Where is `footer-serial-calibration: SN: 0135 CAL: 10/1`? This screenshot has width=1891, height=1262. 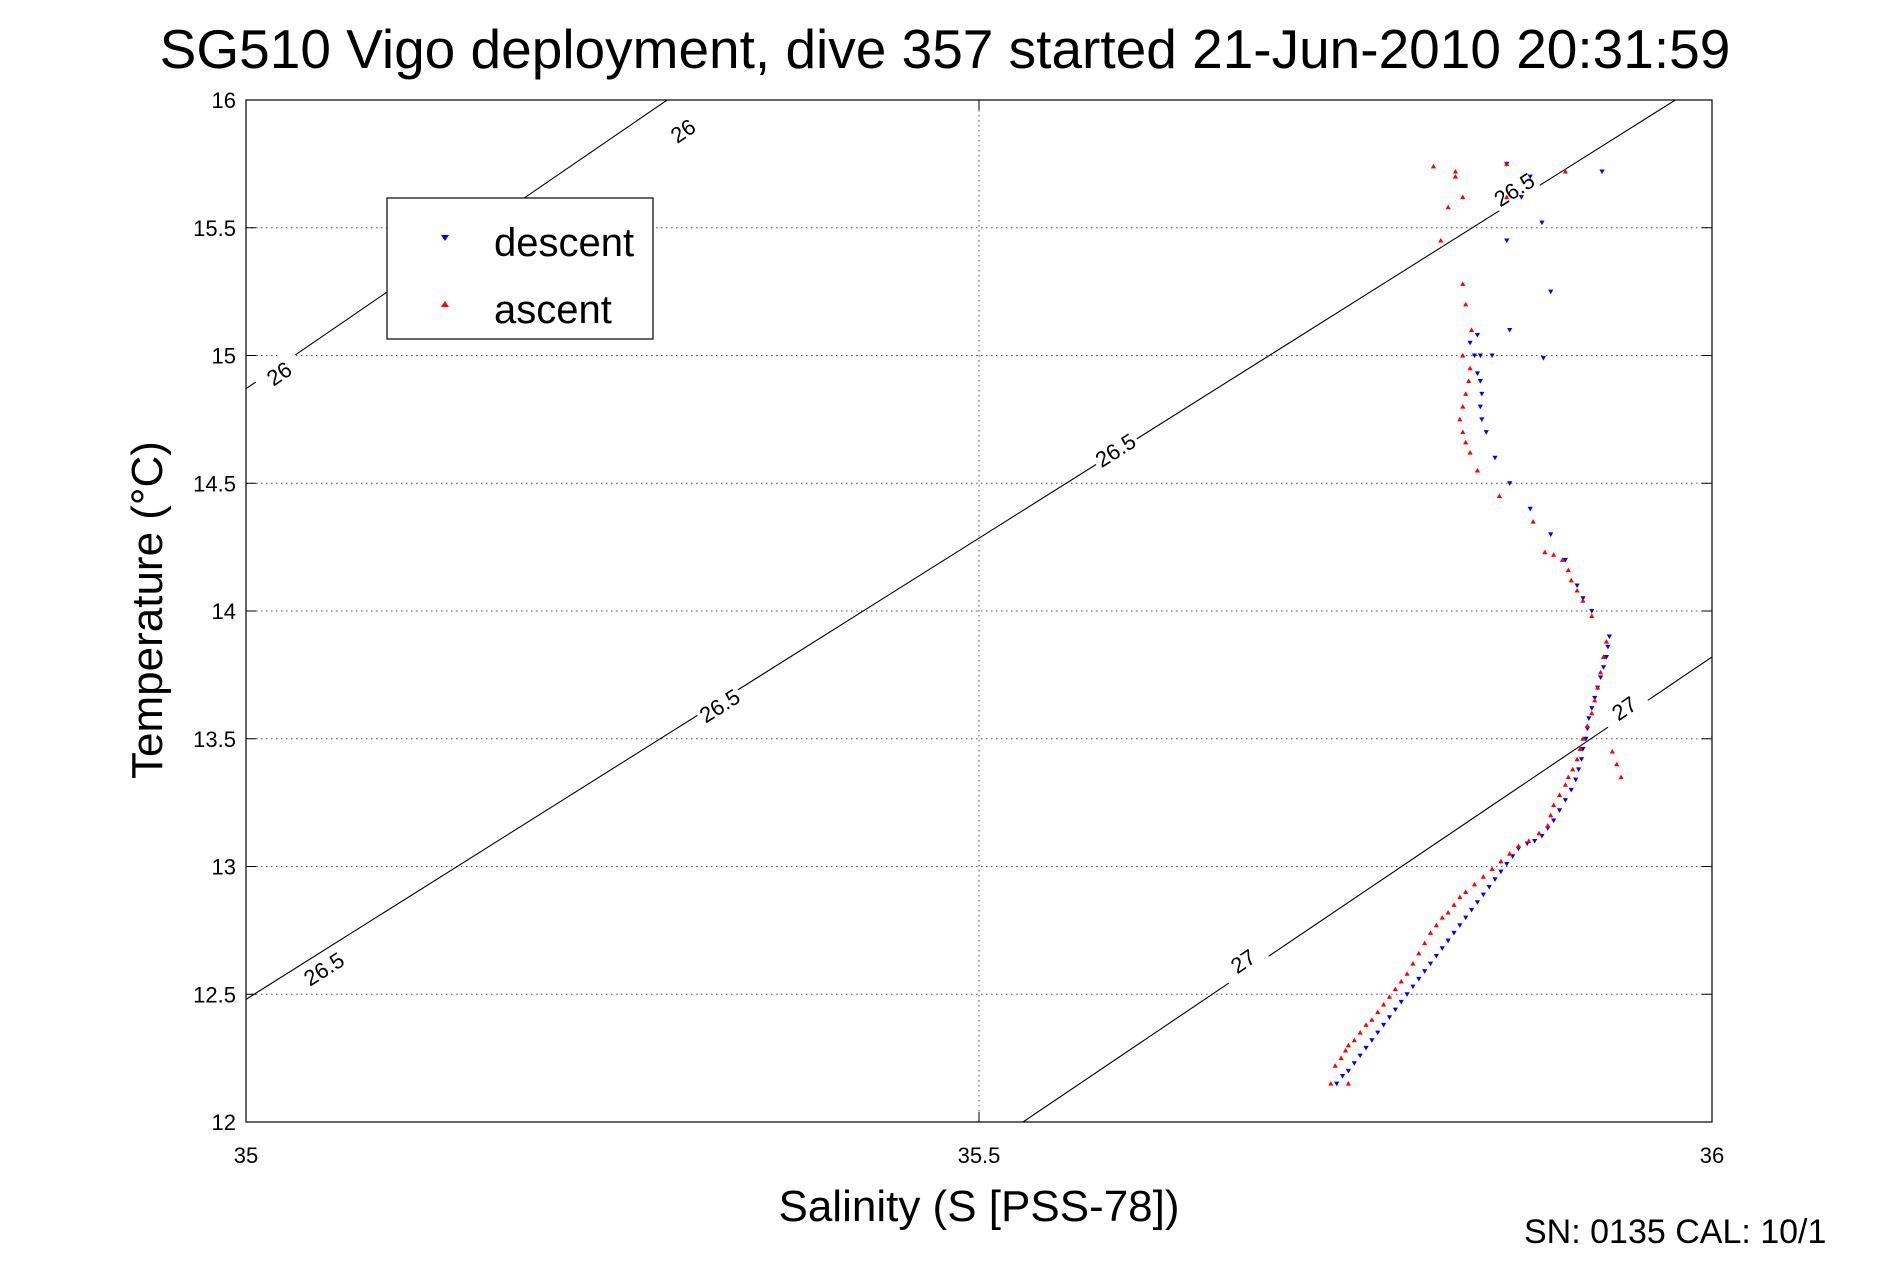
footer-serial-calibration: SN: 0135 CAL: 10/1 is located at coordinates (1675, 1232).